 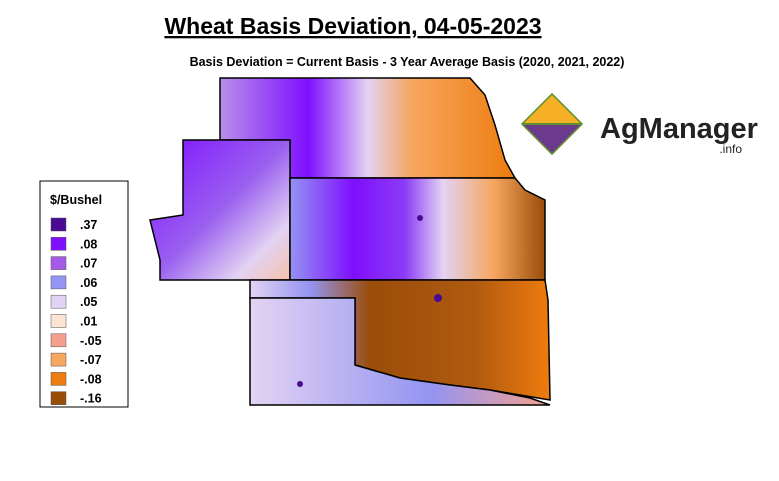 I want to click on legend-label: .07, so click(x=88, y=264).